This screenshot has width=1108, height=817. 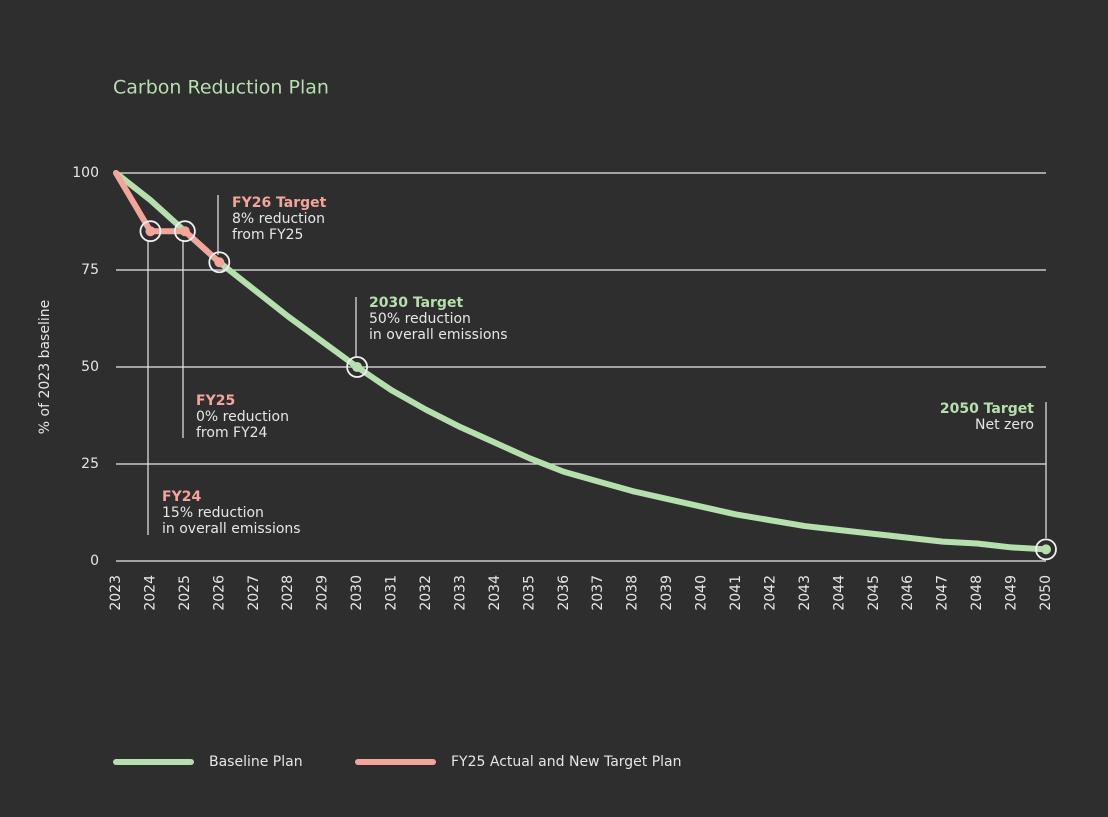 I want to click on y-axis-label: % of 2023 baseline, so click(x=45, y=367).